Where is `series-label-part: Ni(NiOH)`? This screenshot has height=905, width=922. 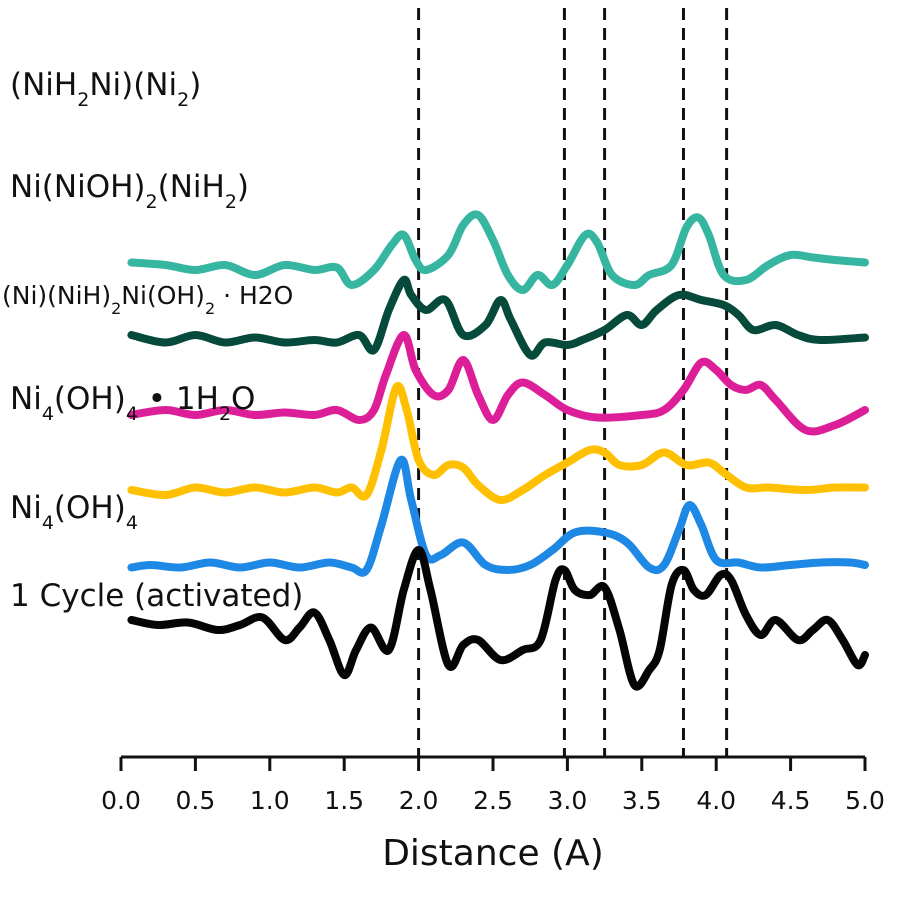 series-label-part: Ni(NiOH) is located at coordinates (78, 187).